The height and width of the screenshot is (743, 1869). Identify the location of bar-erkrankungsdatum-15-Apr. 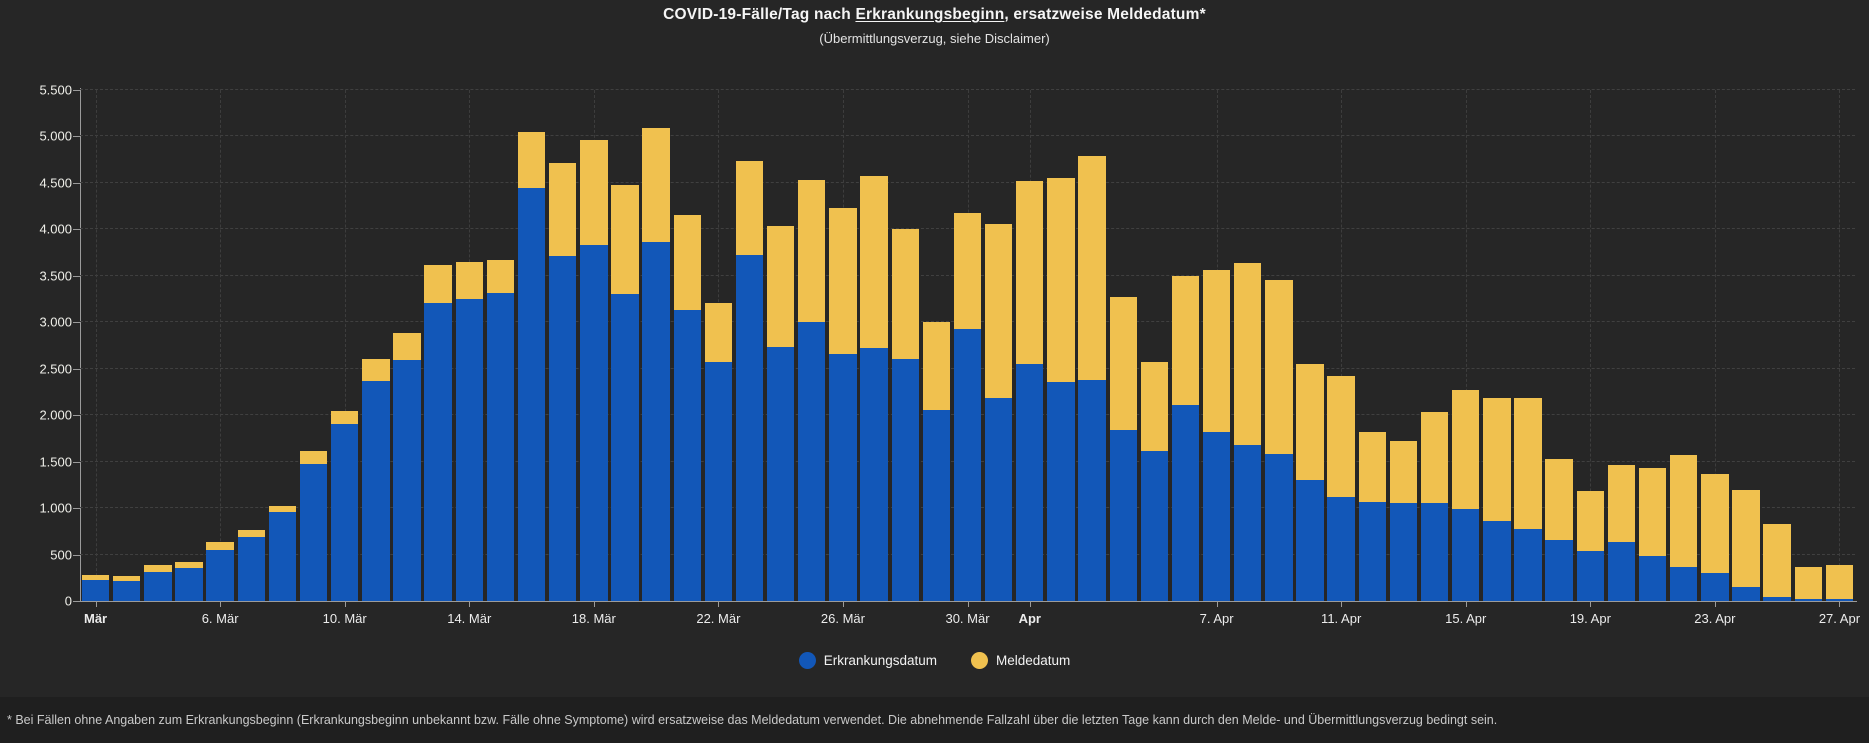
(1466, 555).